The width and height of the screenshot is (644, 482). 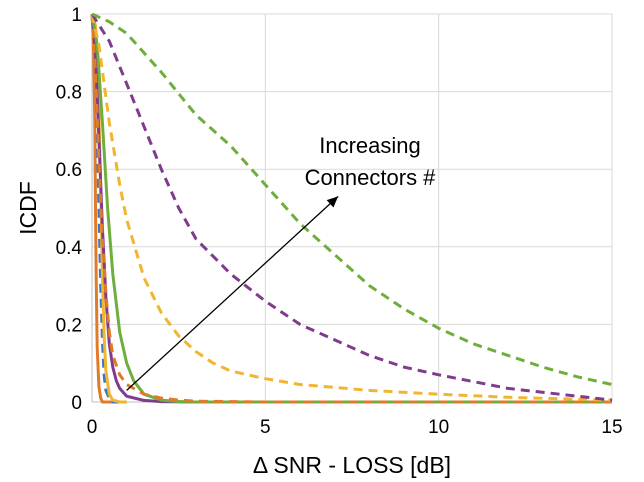 What do you see at coordinates (352, 465) in the screenshot?
I see `x-axis-label: Δ SNR - LOSS [dB]` at bounding box center [352, 465].